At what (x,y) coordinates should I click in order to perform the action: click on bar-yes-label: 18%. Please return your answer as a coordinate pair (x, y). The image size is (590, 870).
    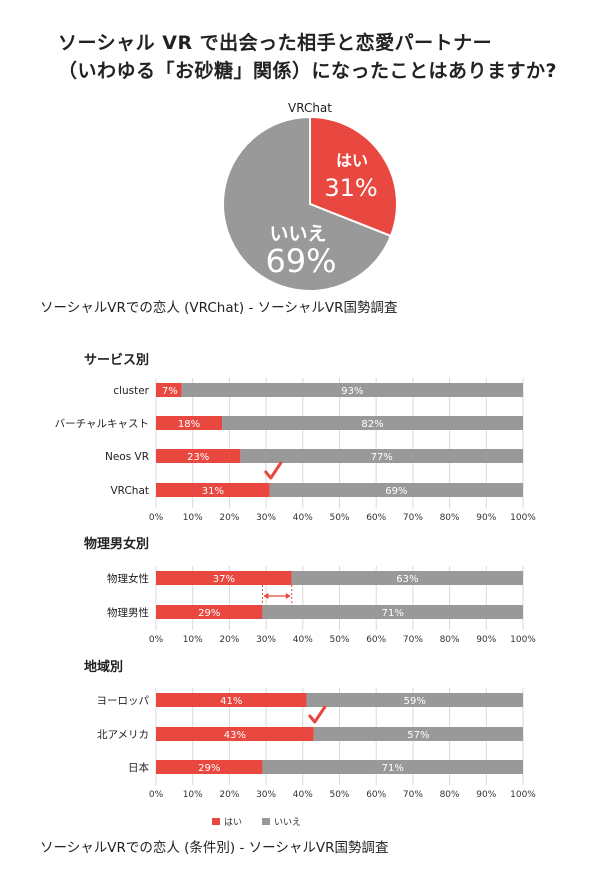
    Looking at the image, I should click on (189, 424).